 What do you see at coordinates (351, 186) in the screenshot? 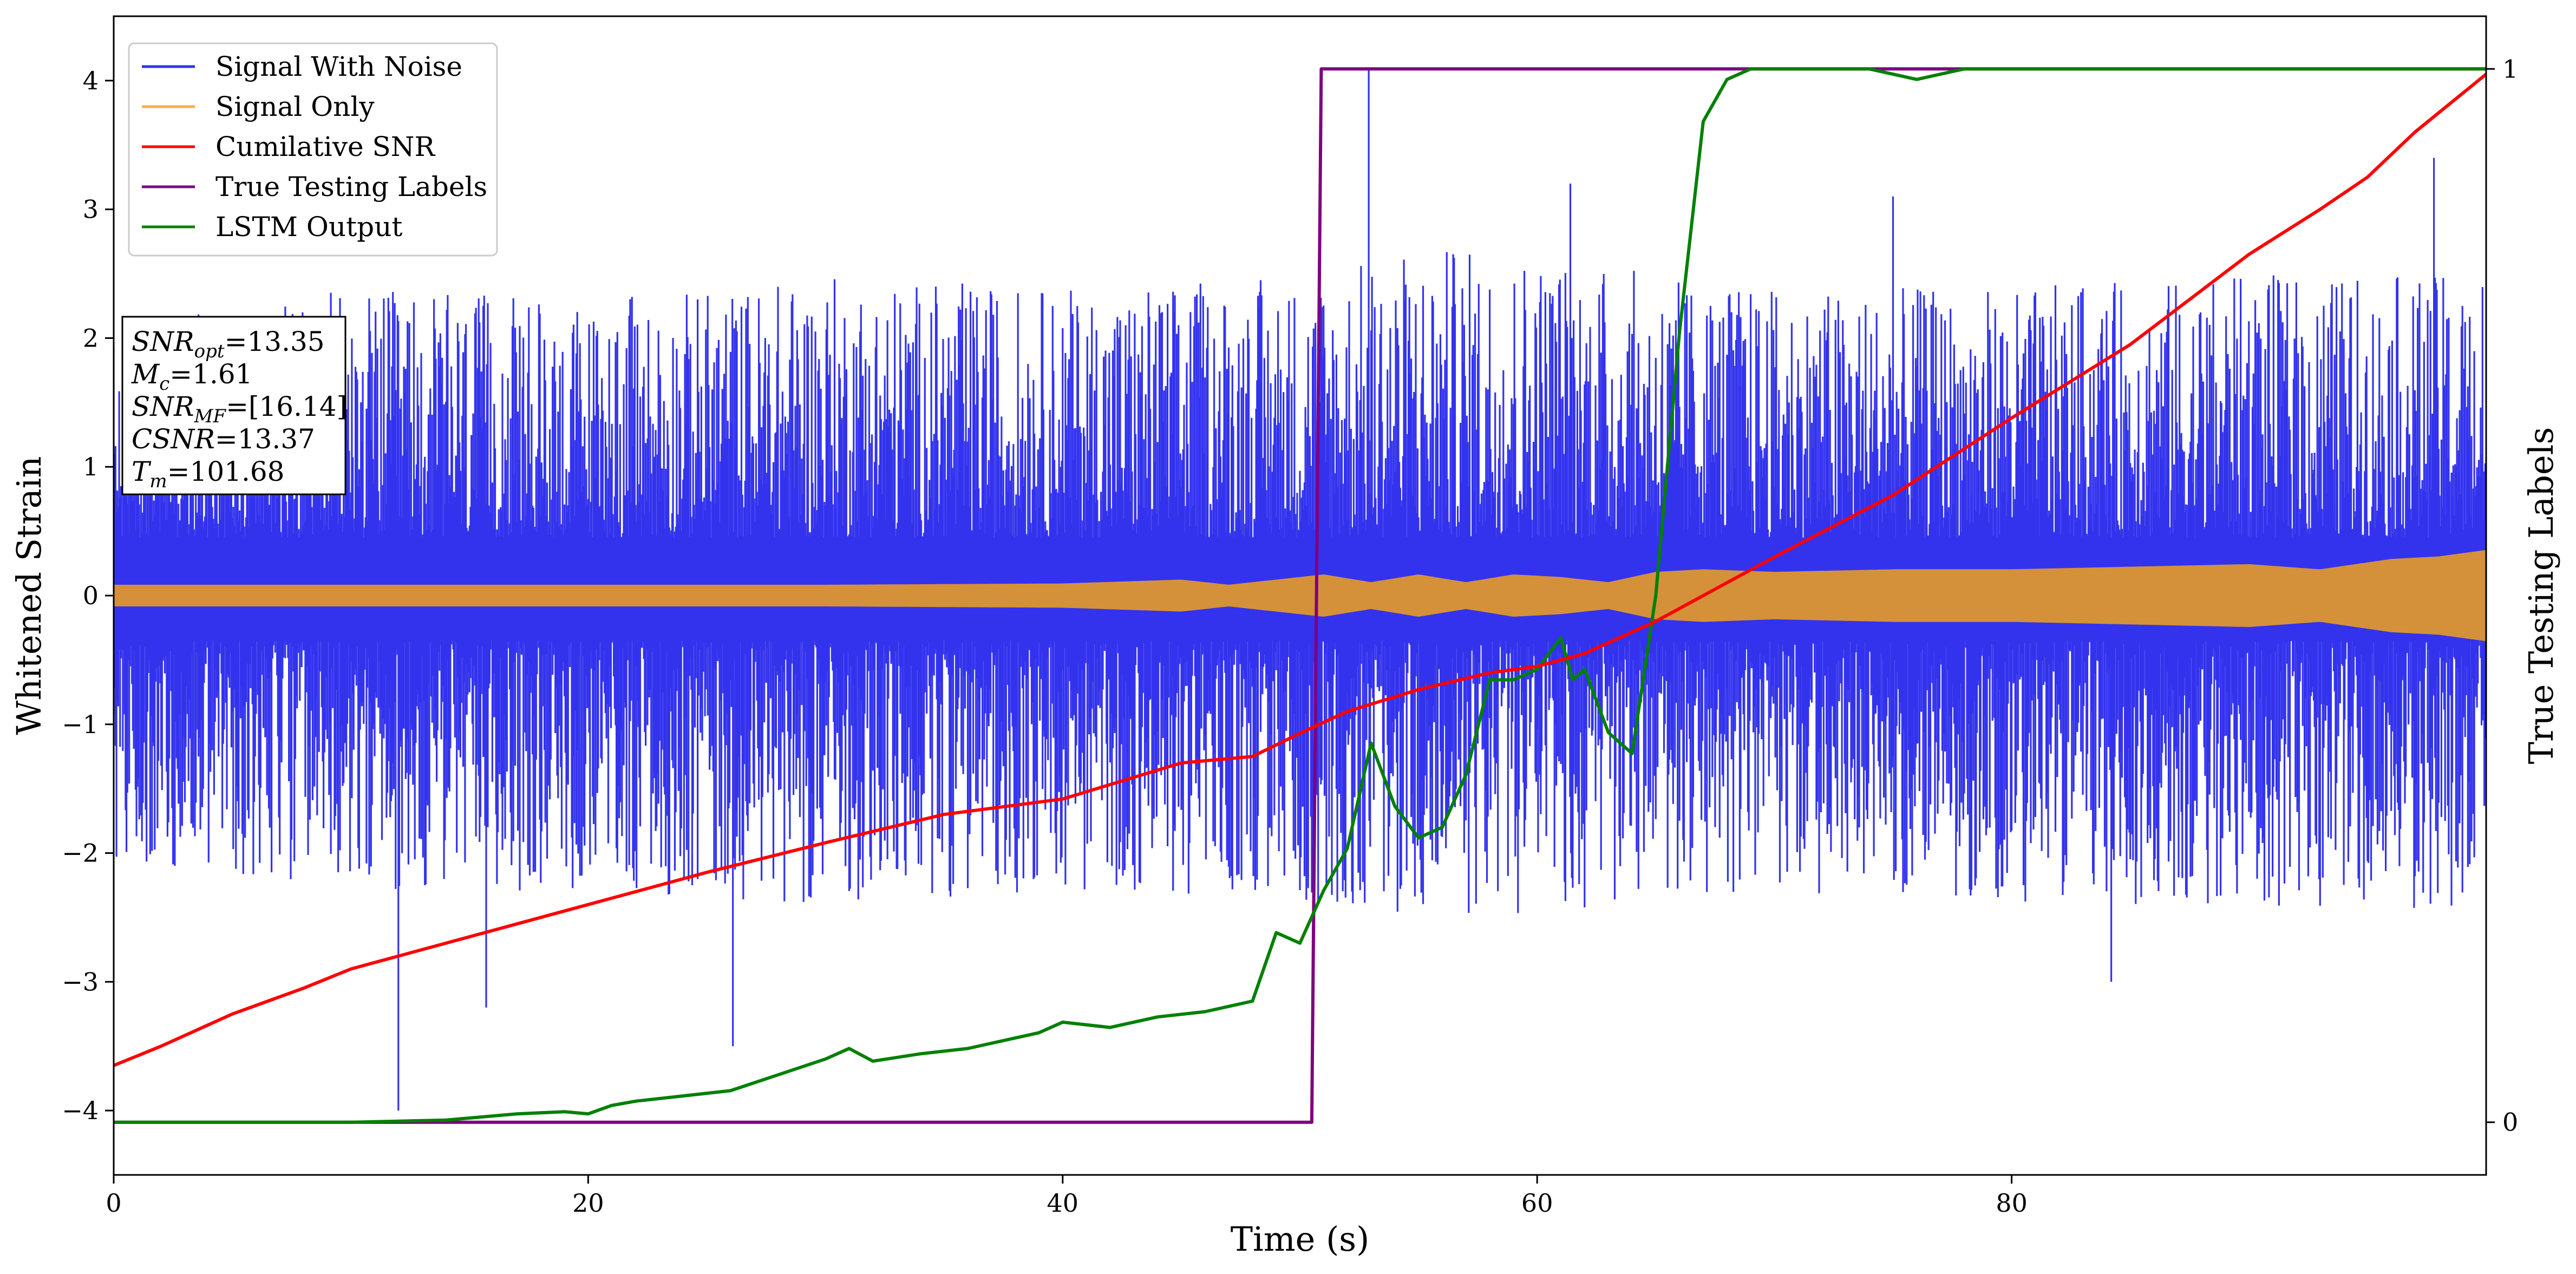
I see `legend-label: True Testing Labels` at bounding box center [351, 186].